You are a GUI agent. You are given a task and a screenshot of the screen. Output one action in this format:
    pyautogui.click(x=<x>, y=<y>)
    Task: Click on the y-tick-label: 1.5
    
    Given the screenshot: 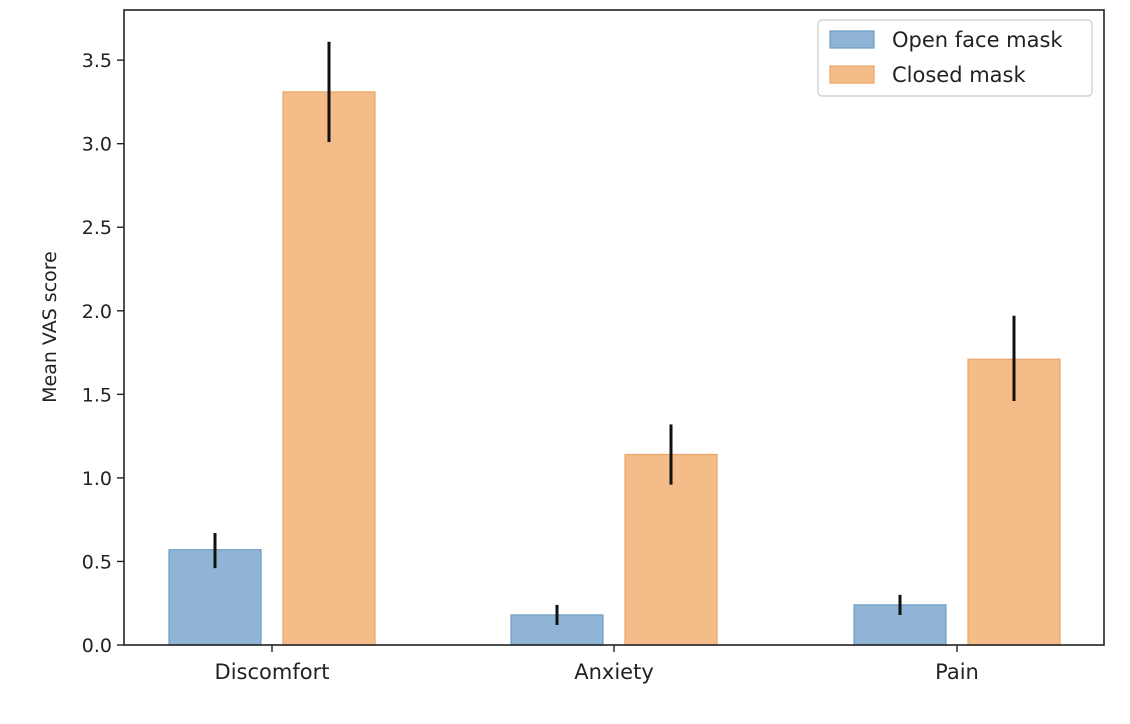 What is the action you would take?
    pyautogui.click(x=97, y=395)
    